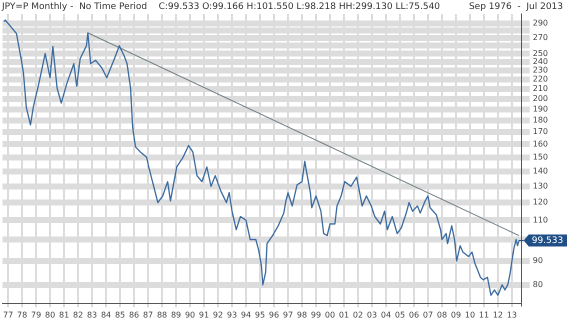 Image resolution: width=567 pixels, height=323 pixels. What do you see at coordinates (106, 315) in the screenshot?
I see `x-tick-label: 84` at bounding box center [106, 315].